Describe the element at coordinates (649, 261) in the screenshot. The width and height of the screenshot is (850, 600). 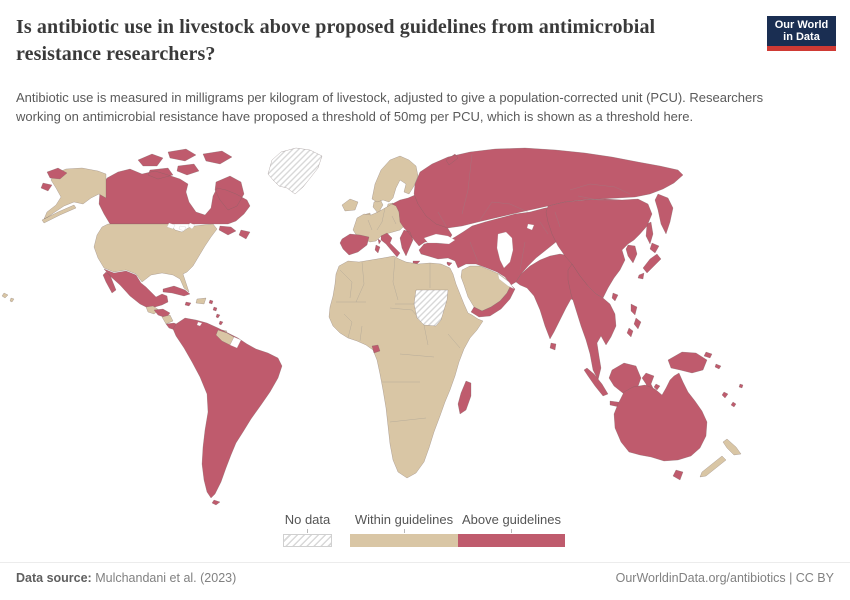
I see `region-japan` at that location.